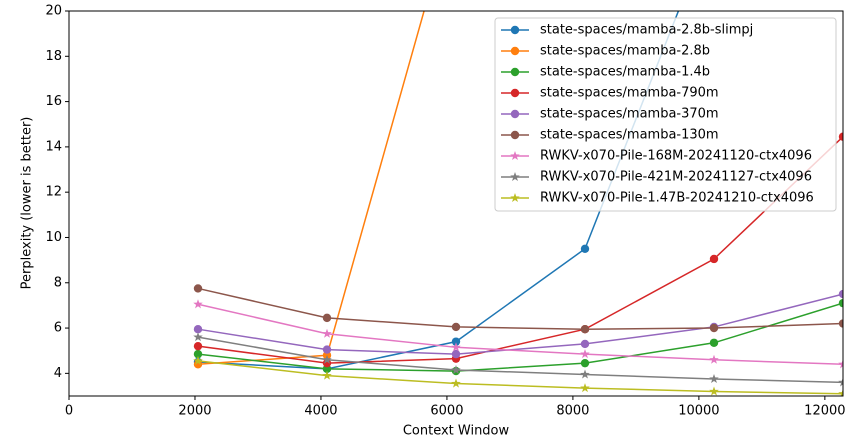  What do you see at coordinates (676, 177) in the screenshot?
I see `legend-label: RWKV-x070-Pile-421M-20241127-ctx4096` at bounding box center [676, 177].